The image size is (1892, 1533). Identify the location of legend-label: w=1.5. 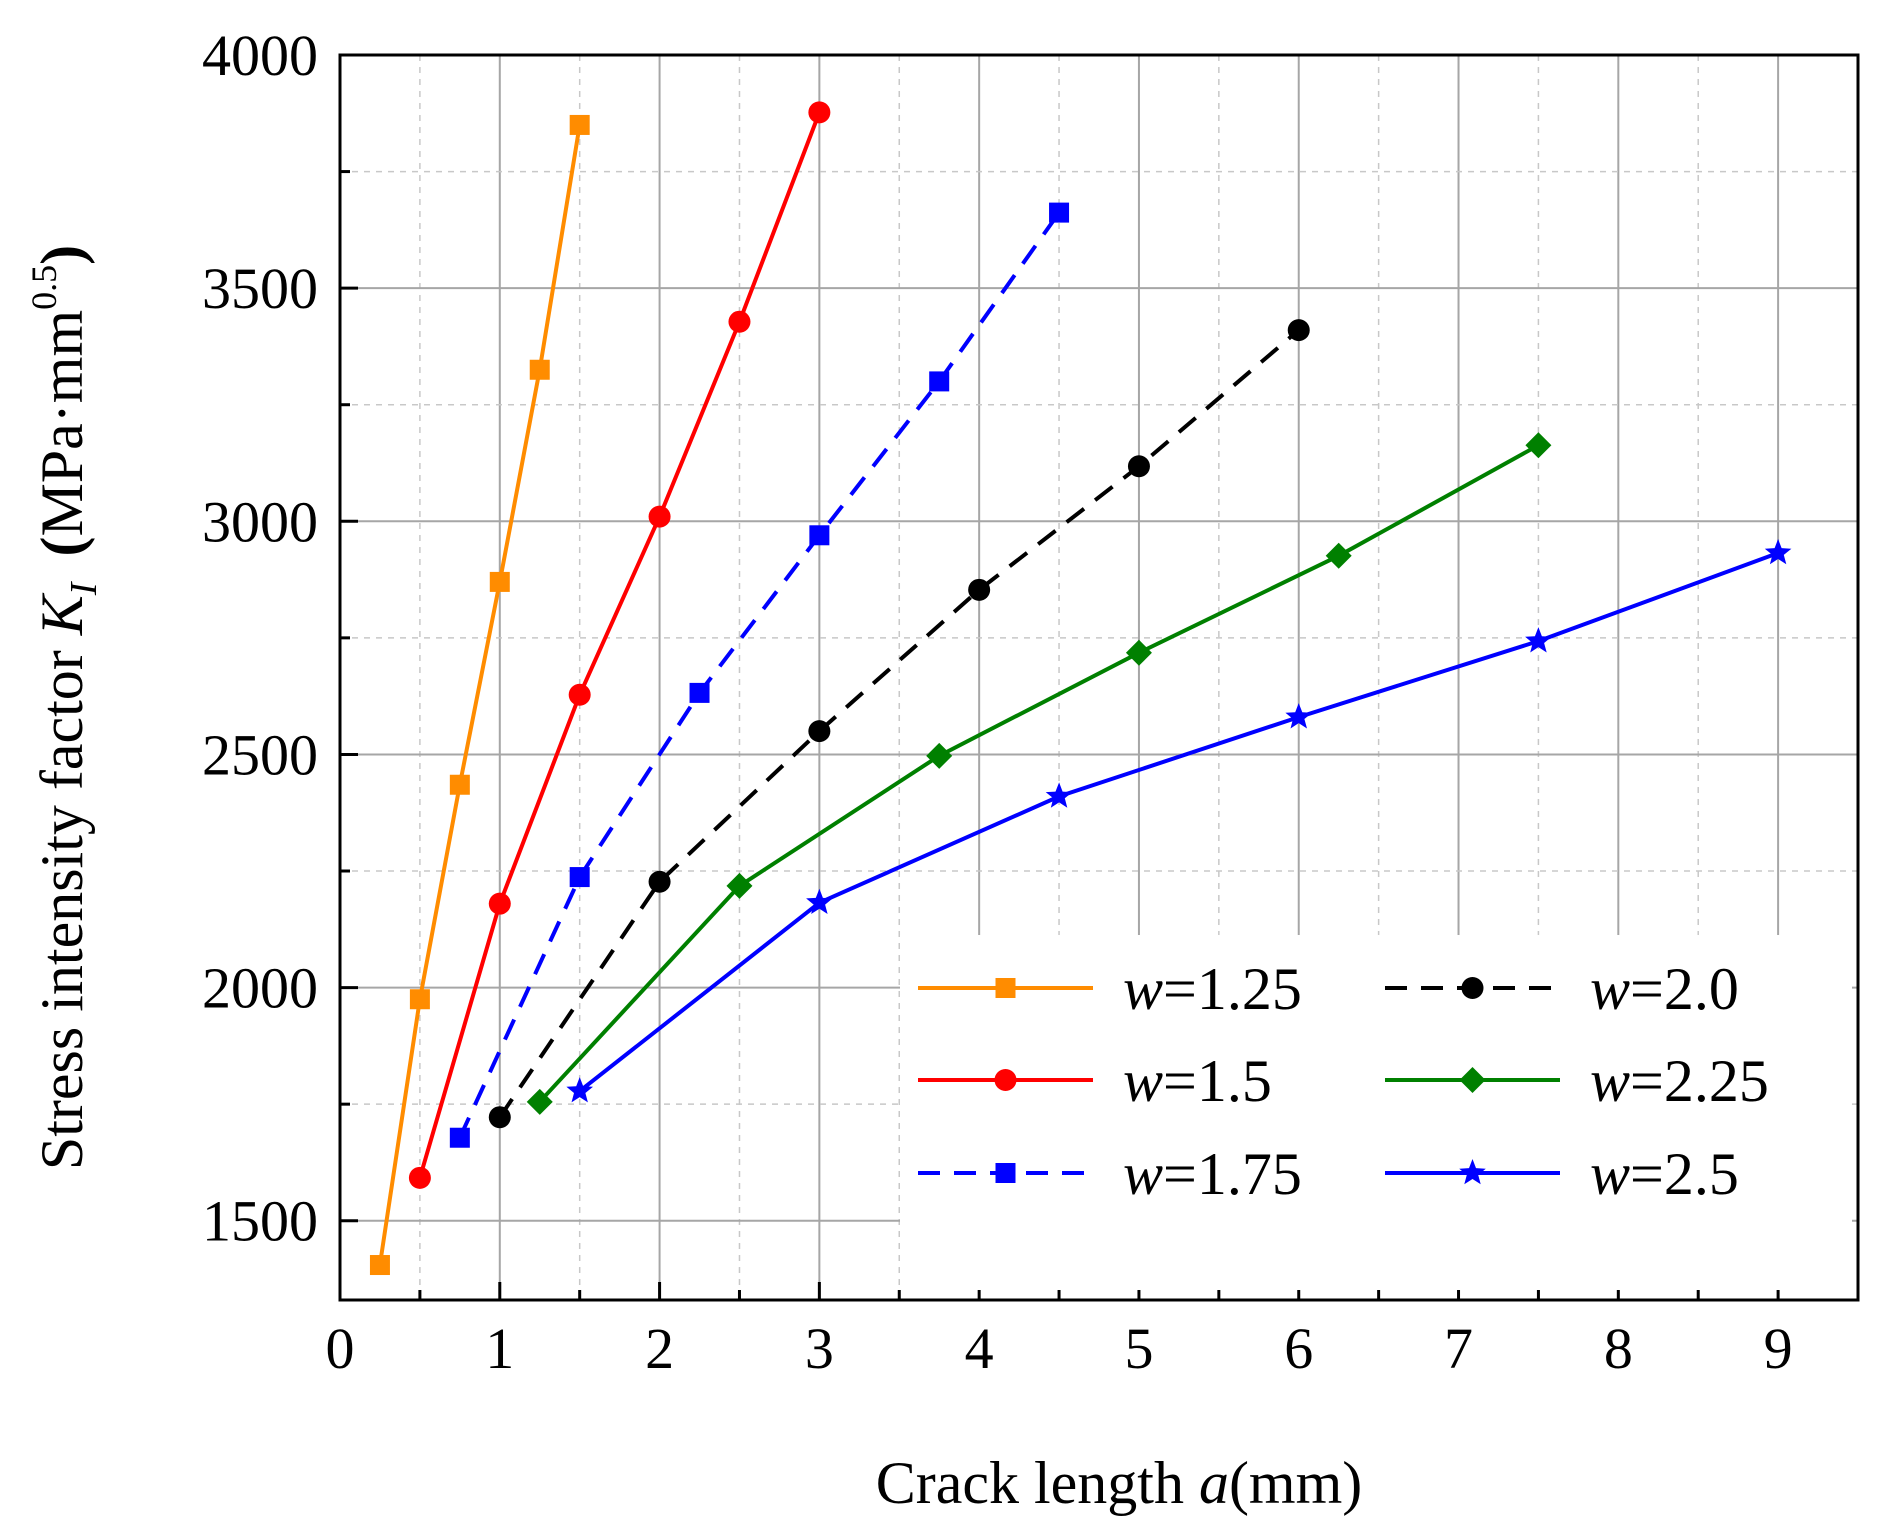
(1197, 1081).